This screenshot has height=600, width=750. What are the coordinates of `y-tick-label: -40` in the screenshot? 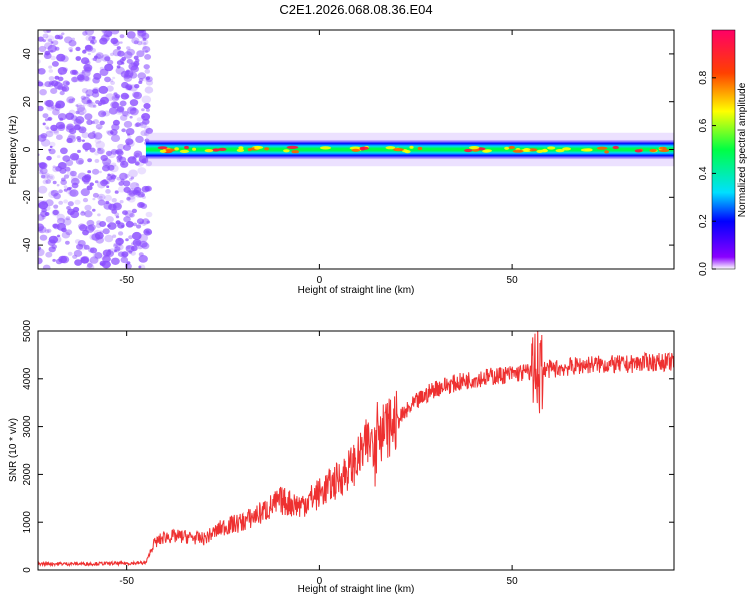 It's located at (27, 244).